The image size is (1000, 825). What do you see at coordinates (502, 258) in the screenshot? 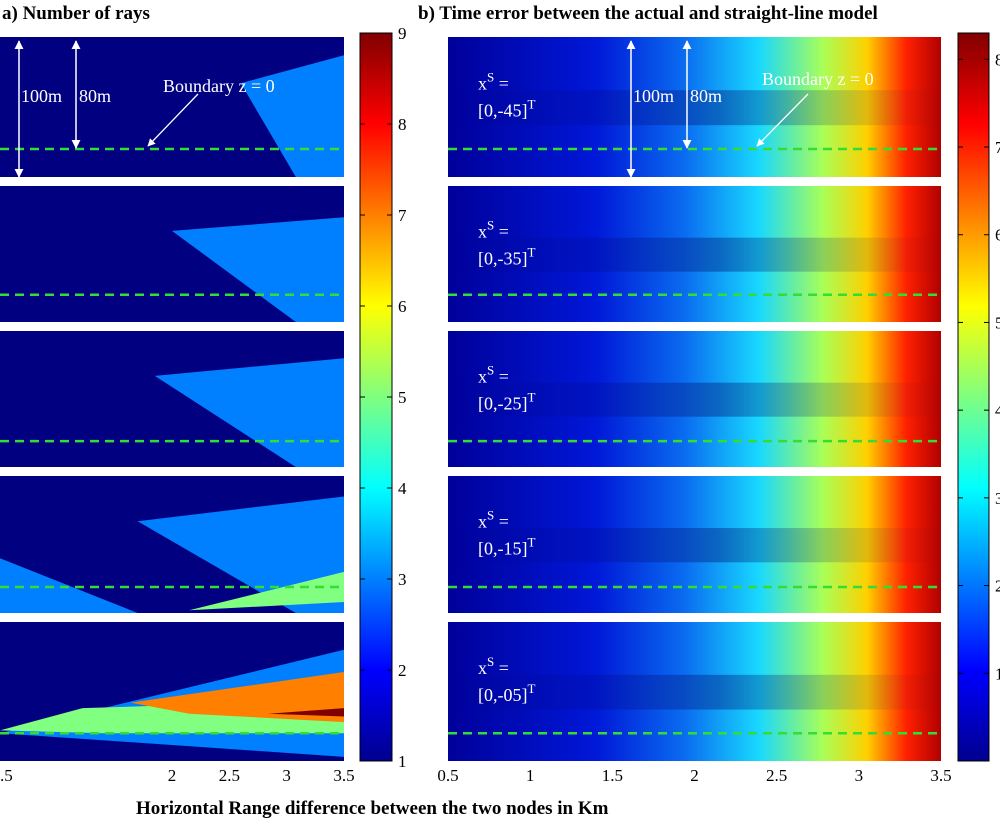
I see `source-vector: [0,-35]` at bounding box center [502, 258].